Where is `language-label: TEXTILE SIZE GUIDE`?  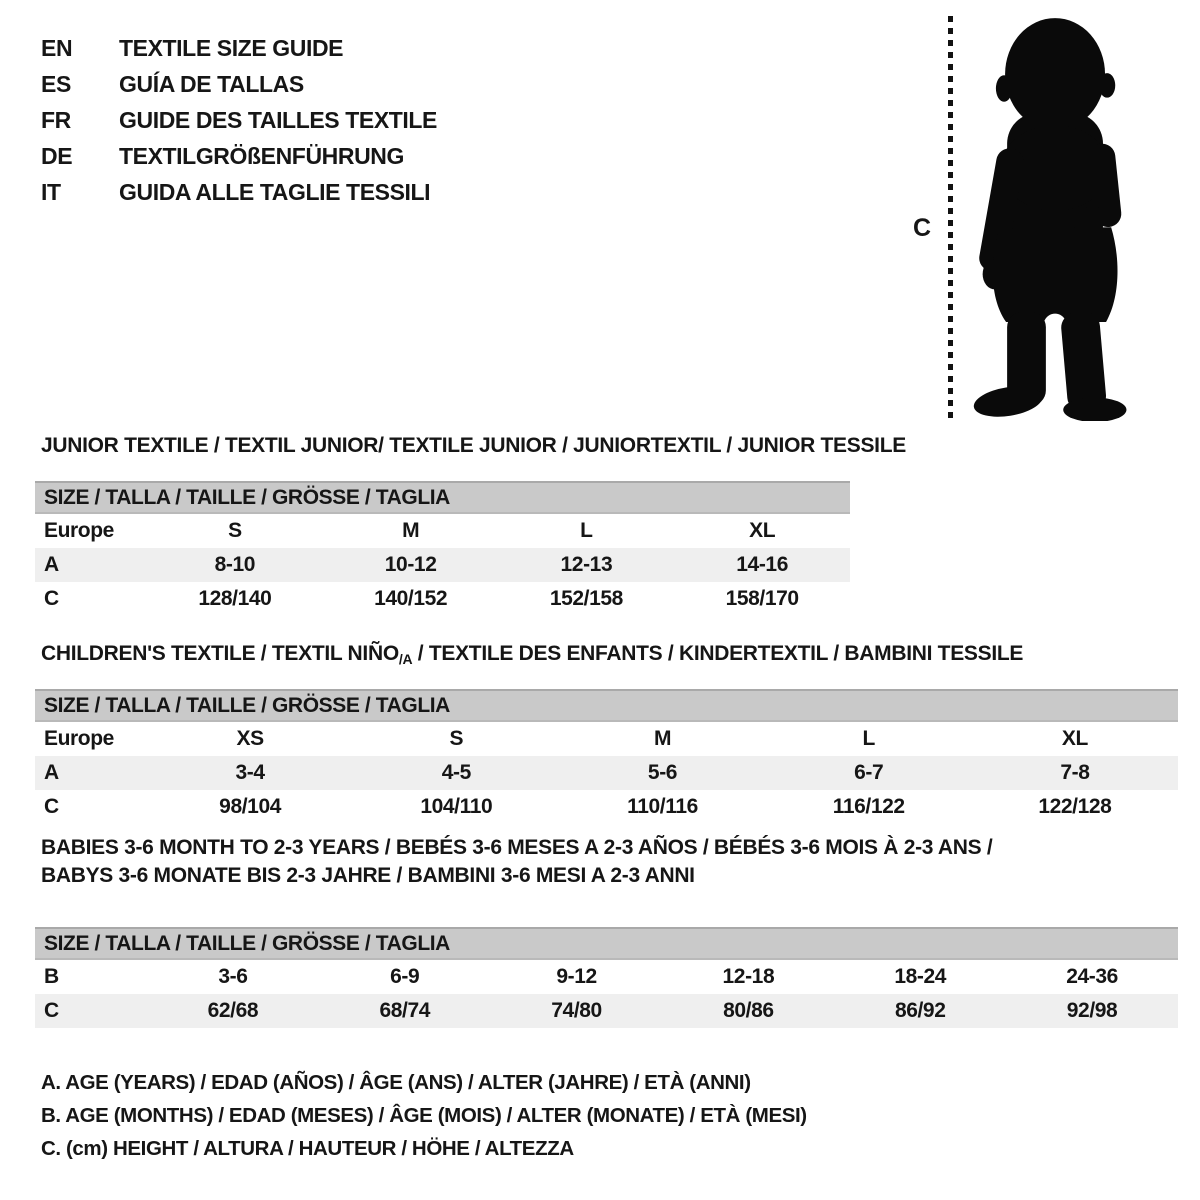
language-label: TEXTILE SIZE GUIDE is located at coordinates (231, 47).